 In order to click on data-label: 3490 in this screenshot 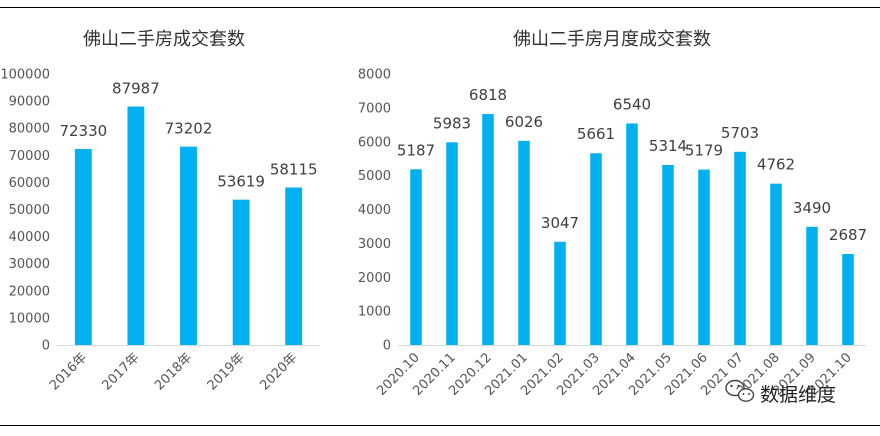, I will do `click(812, 208)`.